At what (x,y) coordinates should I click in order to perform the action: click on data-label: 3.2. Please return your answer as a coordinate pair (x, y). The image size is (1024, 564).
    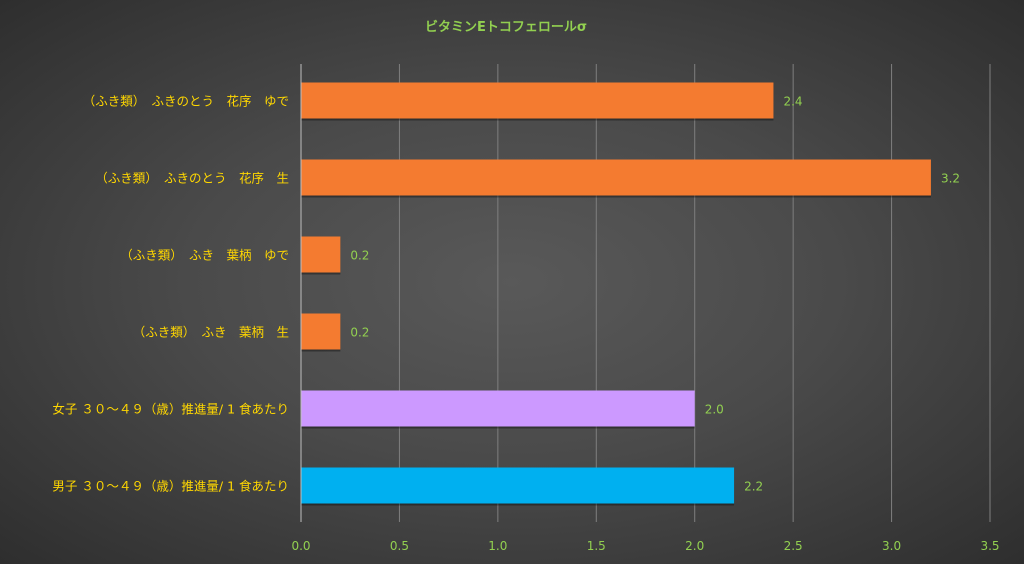
    Looking at the image, I should click on (950, 179).